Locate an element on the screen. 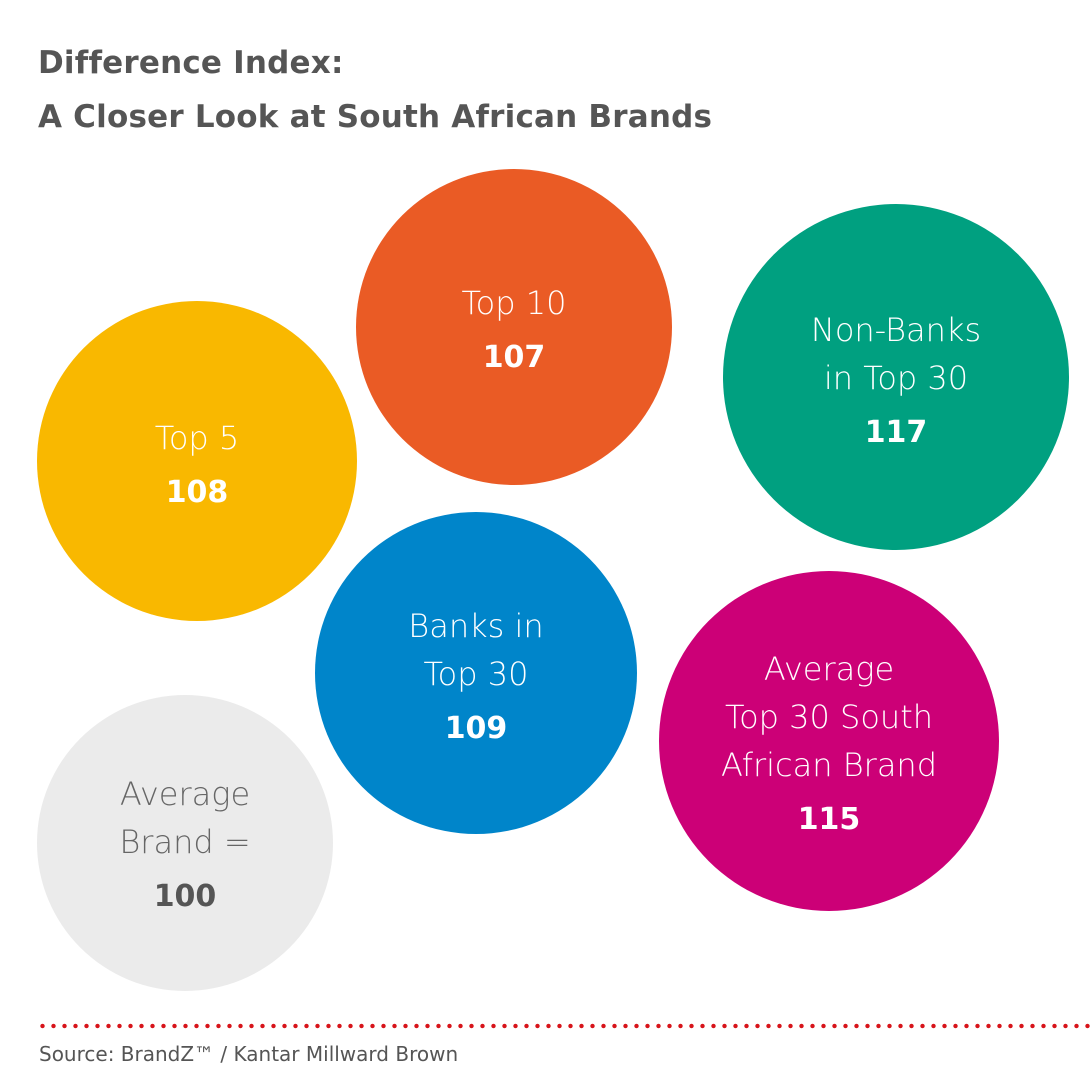  bubble-value: 107 is located at coordinates (514, 357).